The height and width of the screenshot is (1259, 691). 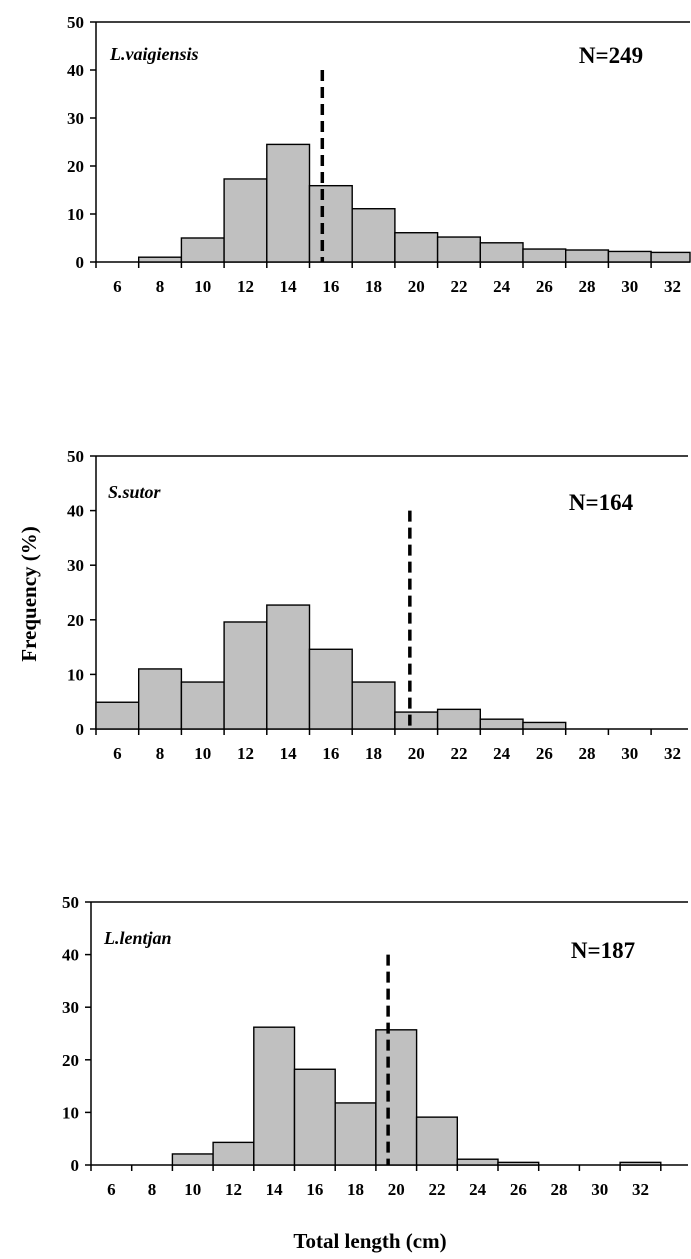 I want to click on sample-size-label: N=187, so click(x=603, y=950).